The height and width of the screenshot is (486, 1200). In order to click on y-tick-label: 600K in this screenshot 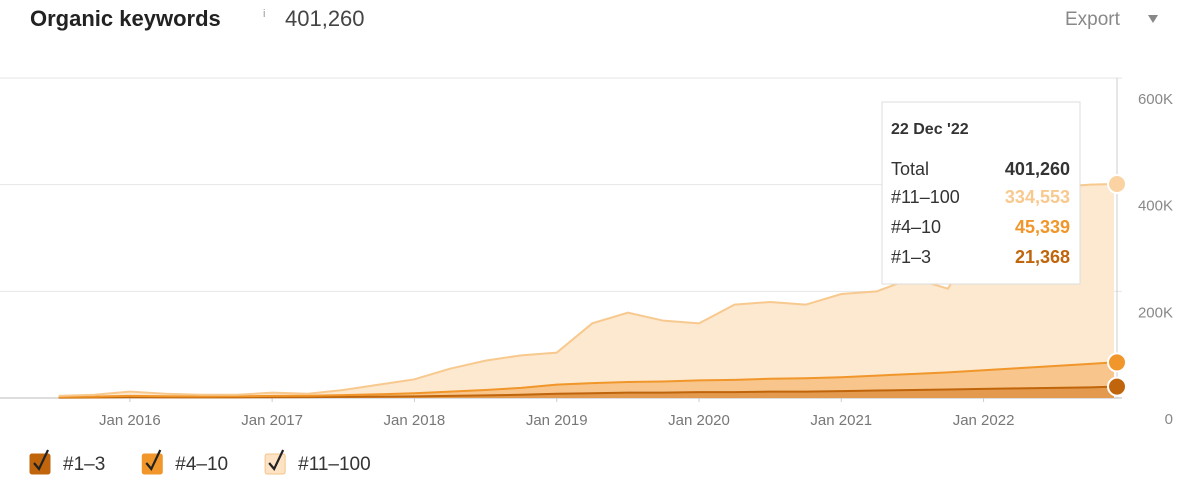, I will do `click(1155, 99)`.